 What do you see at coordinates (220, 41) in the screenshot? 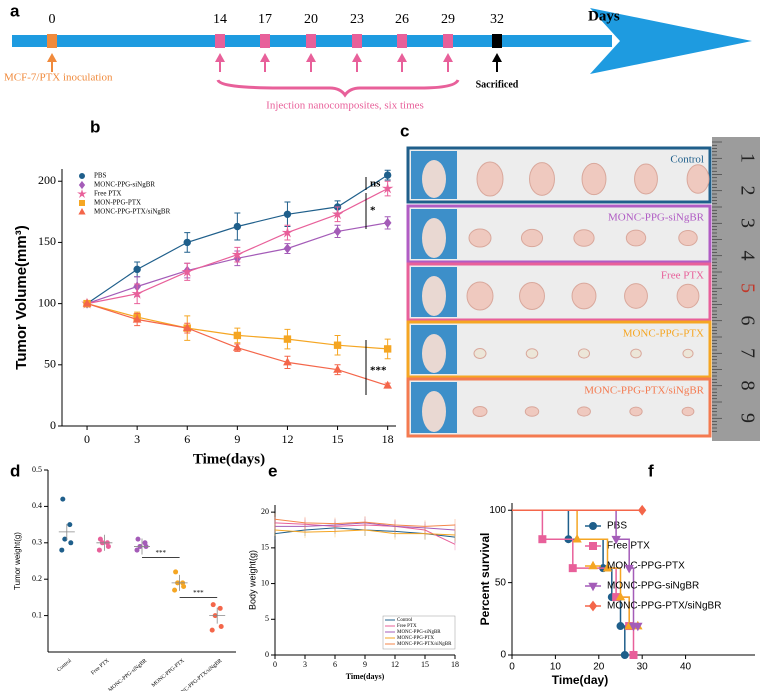
I see `day-marker` at bounding box center [220, 41].